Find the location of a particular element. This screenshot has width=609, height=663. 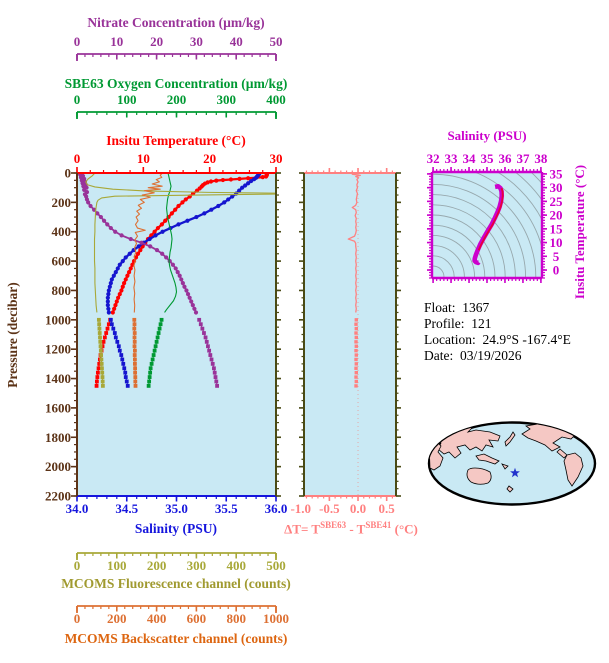

series-nitrate is located at coordinates (148, 280).